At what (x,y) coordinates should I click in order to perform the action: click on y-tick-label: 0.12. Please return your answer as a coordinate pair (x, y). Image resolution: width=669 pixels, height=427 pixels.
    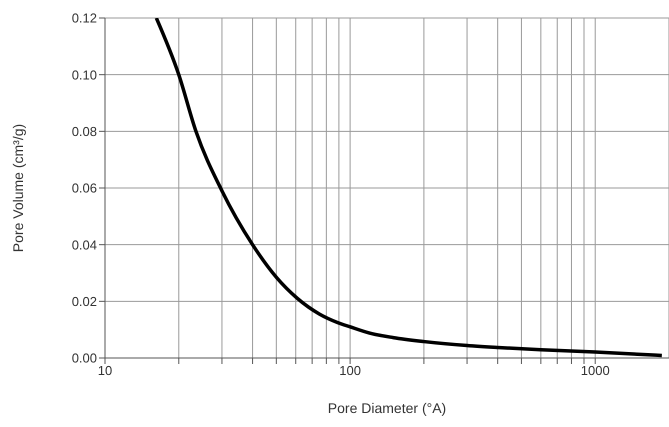
    Looking at the image, I should click on (84, 18).